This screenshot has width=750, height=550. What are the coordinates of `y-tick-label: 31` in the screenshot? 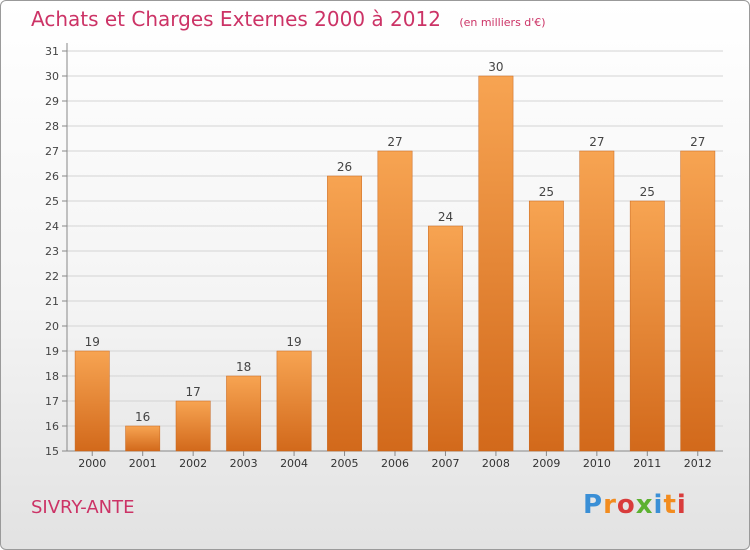 It's located at (52, 51).